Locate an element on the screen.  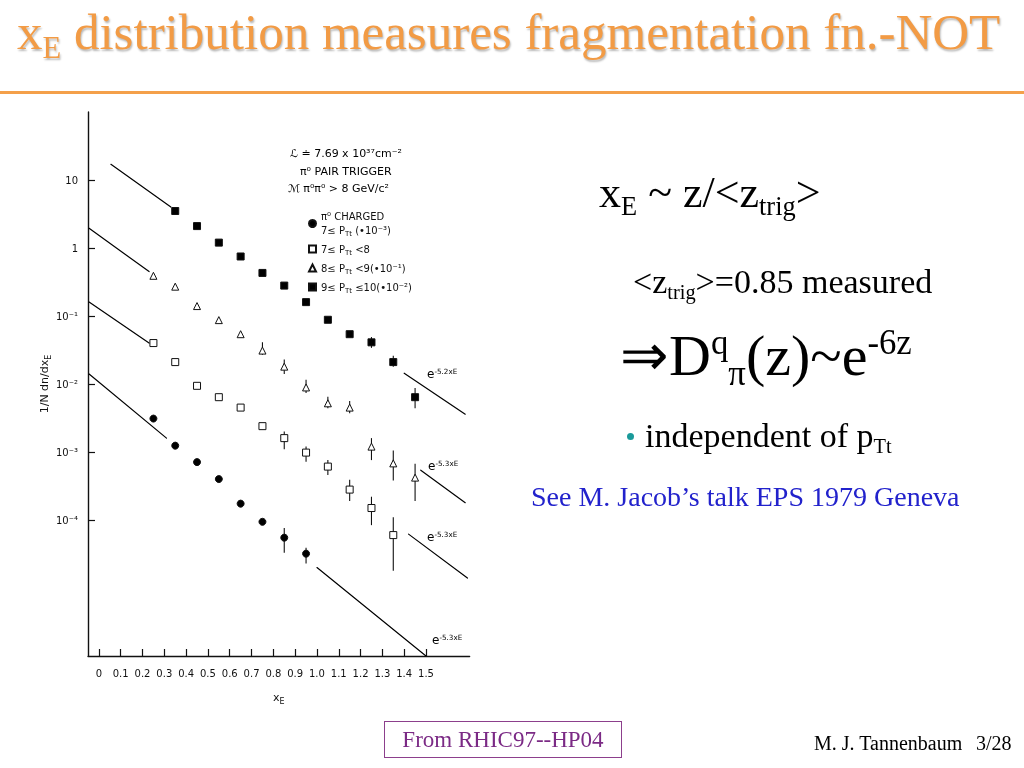
x-tick-label: 1.4 is located at coordinates (404, 673).